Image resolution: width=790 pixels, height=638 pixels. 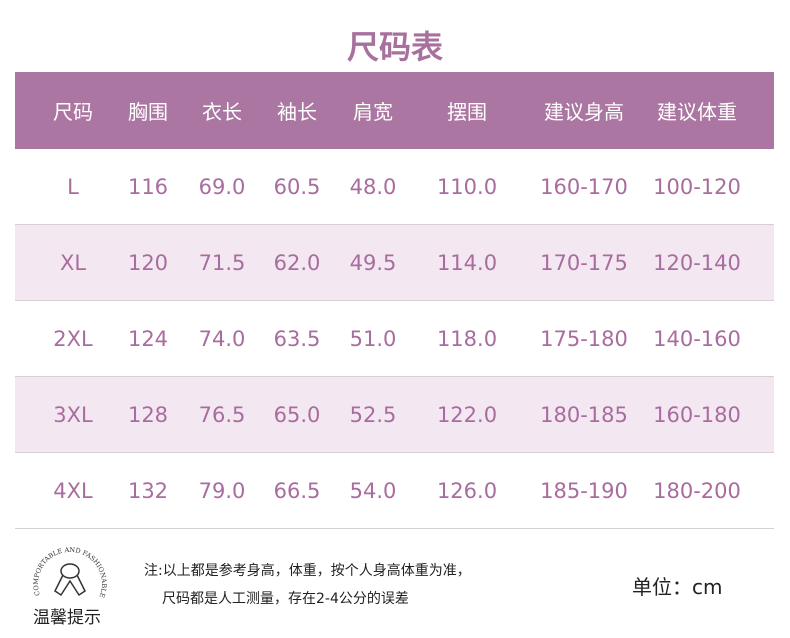 I want to click on header-cell: 衣长, so click(x=222, y=112).